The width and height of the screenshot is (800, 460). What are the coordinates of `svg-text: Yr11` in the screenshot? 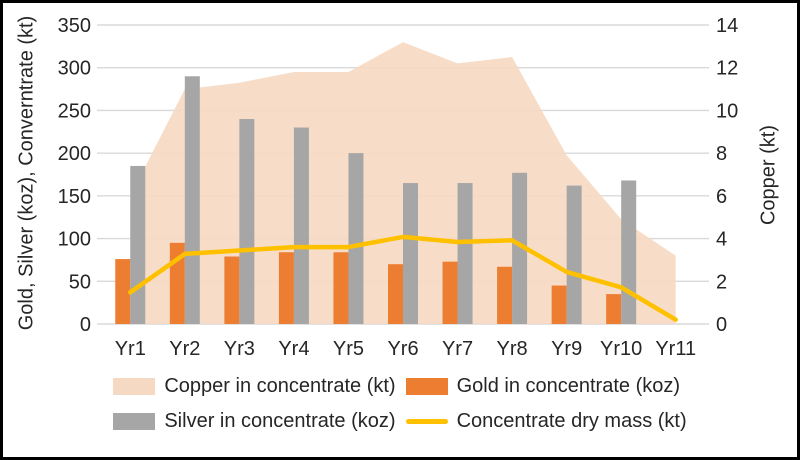 It's located at (675, 349).